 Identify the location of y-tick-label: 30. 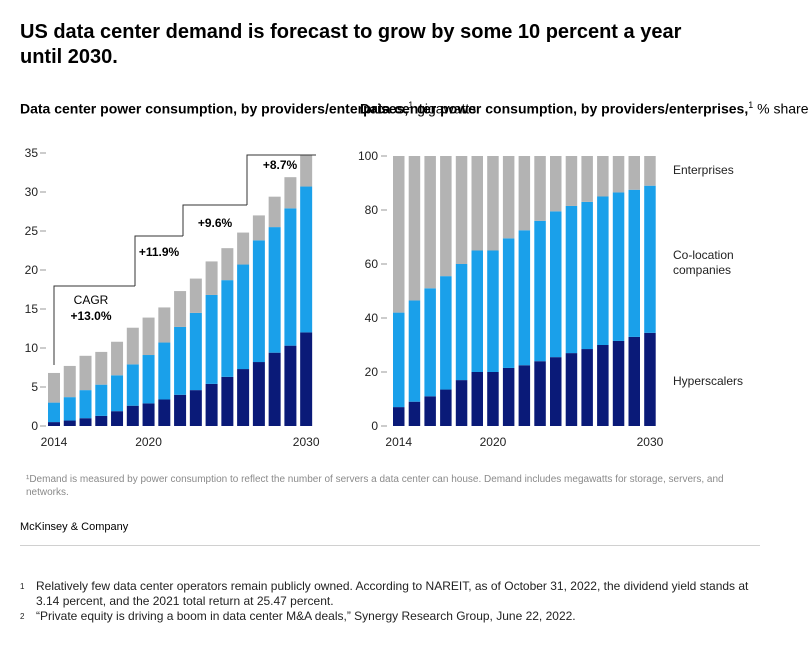
(32, 192).